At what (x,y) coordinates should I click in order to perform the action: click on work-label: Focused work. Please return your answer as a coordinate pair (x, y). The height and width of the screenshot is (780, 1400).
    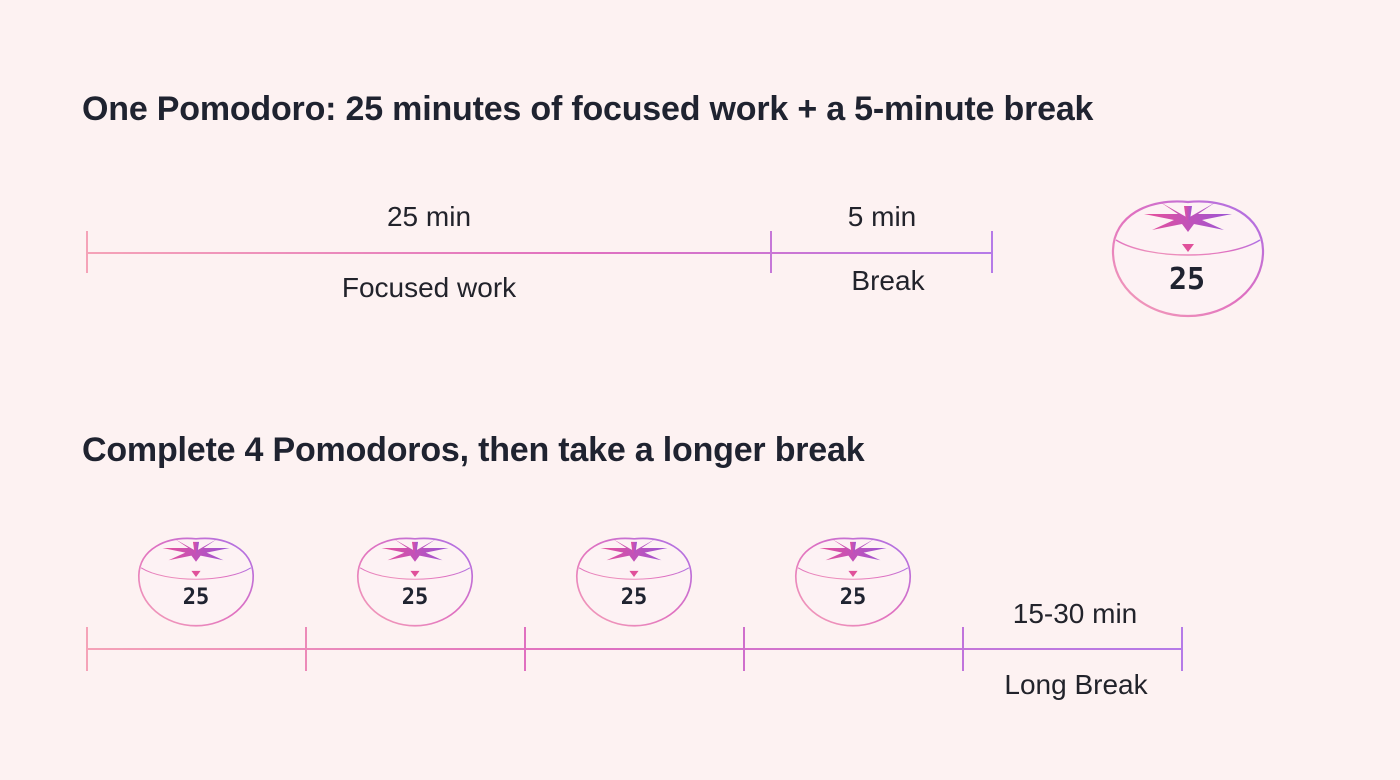
    Looking at the image, I should click on (429, 287).